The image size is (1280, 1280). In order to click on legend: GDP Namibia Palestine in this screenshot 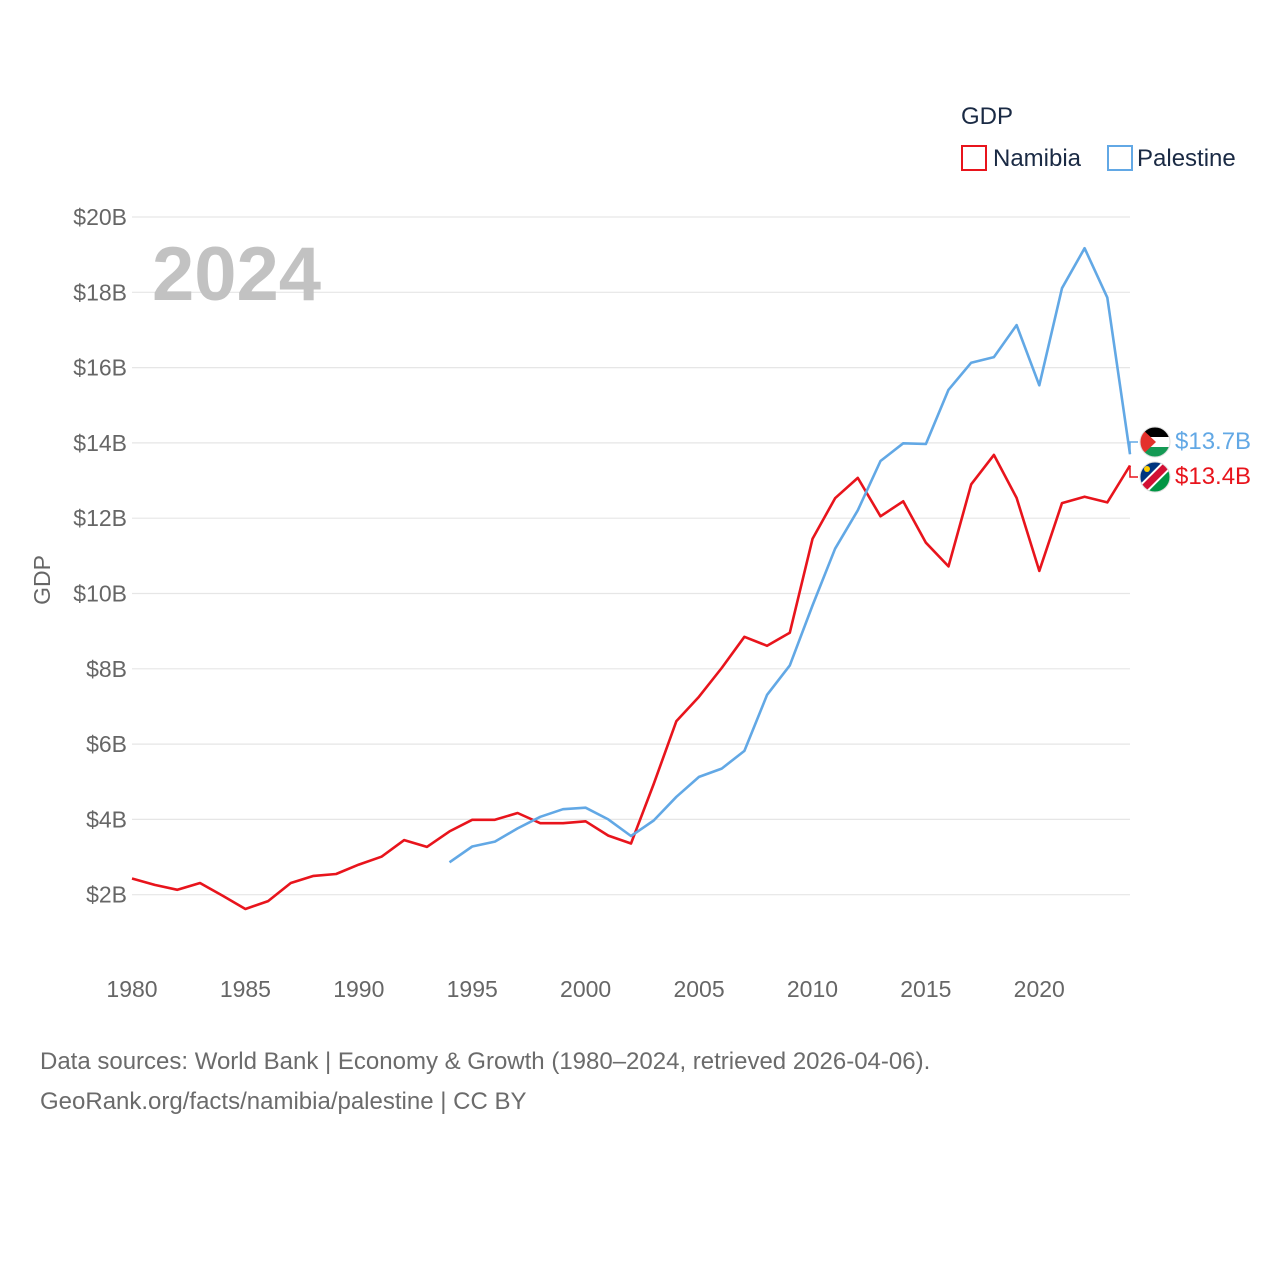, I will do `click(1098, 137)`.